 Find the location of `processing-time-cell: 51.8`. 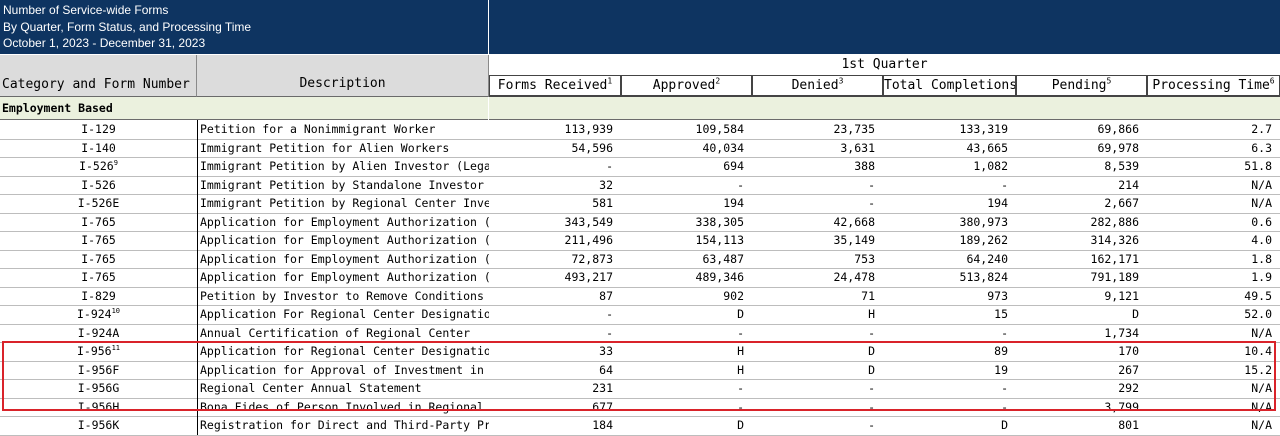

processing-time-cell: 51.8 is located at coordinates (1258, 166).